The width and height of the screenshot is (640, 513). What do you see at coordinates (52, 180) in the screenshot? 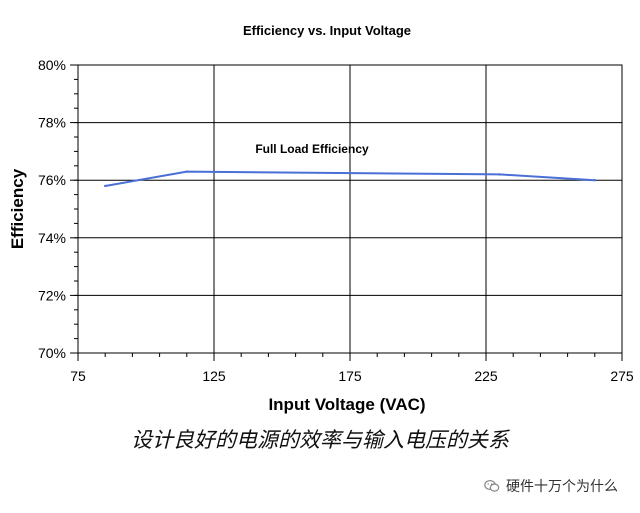
I see `y-tick-label: 76%` at bounding box center [52, 180].